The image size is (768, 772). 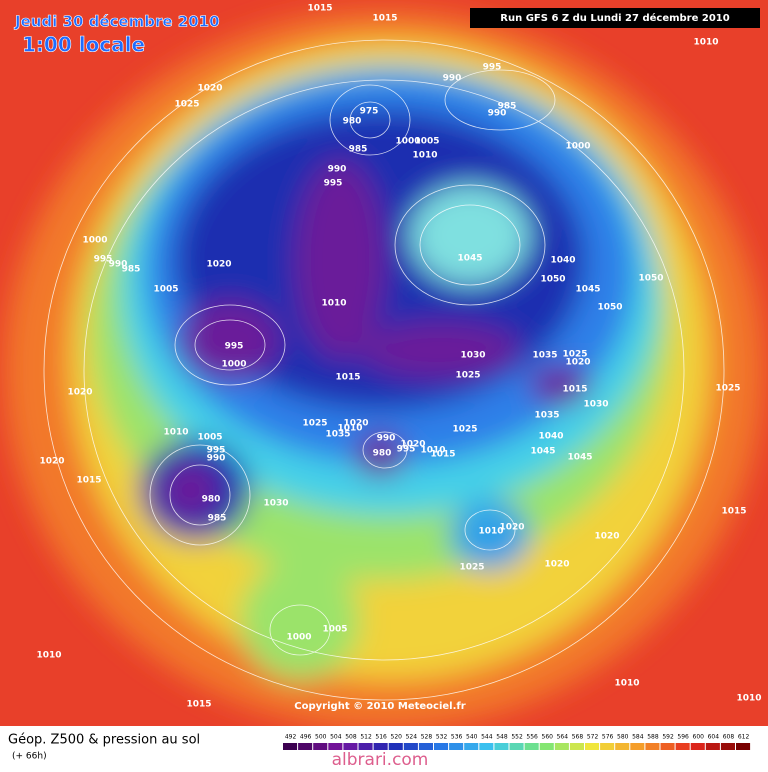 What do you see at coordinates (336, 737) in the screenshot?
I see `scale-label: 504` at bounding box center [336, 737].